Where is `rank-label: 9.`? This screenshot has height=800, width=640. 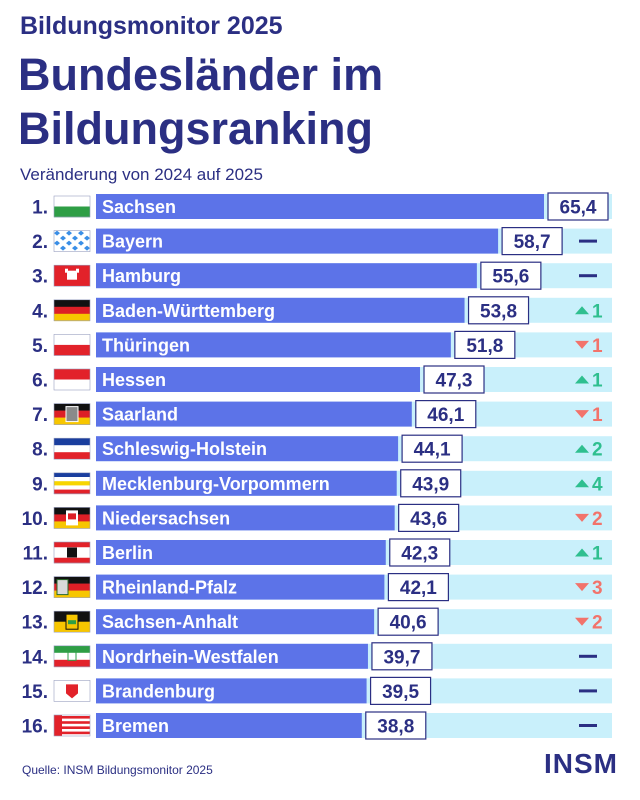
rank-label: 9. is located at coordinates (40, 484).